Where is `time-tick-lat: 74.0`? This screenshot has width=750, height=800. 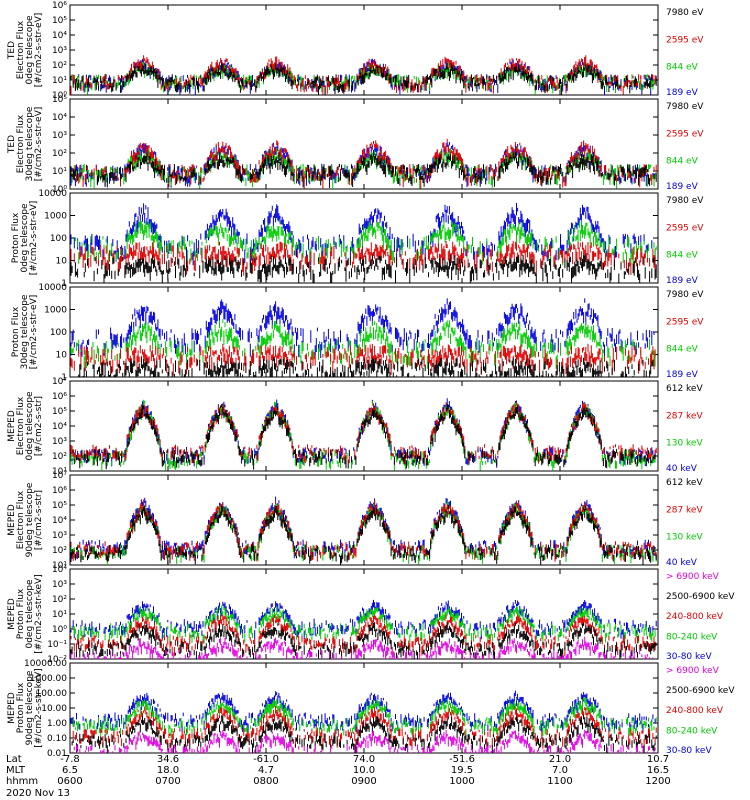
time-tick-lat: 74.0 is located at coordinates (364, 759).